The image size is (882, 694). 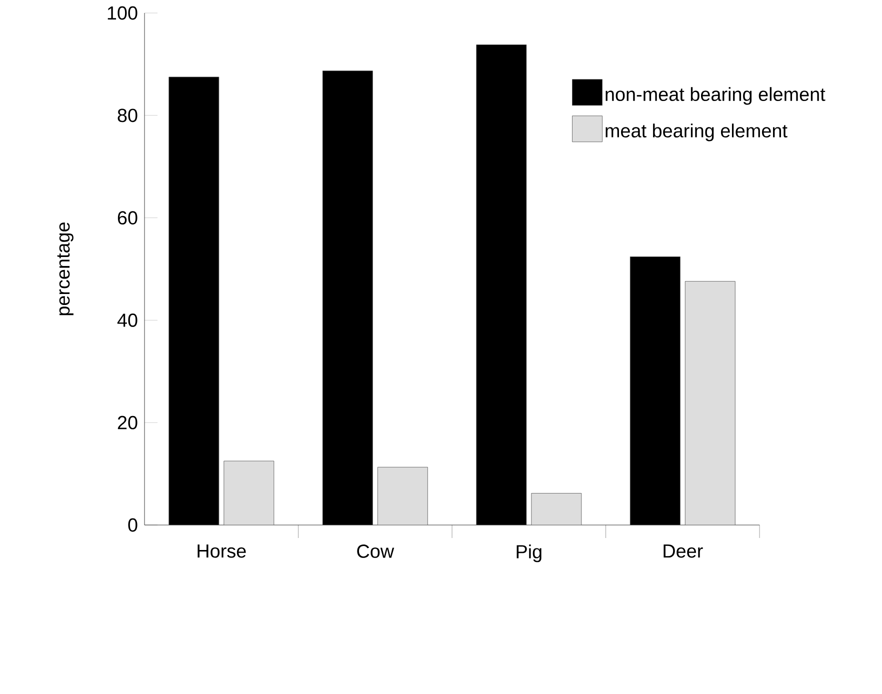 I want to click on legend-label: non-meat bearing element, so click(x=716, y=96).